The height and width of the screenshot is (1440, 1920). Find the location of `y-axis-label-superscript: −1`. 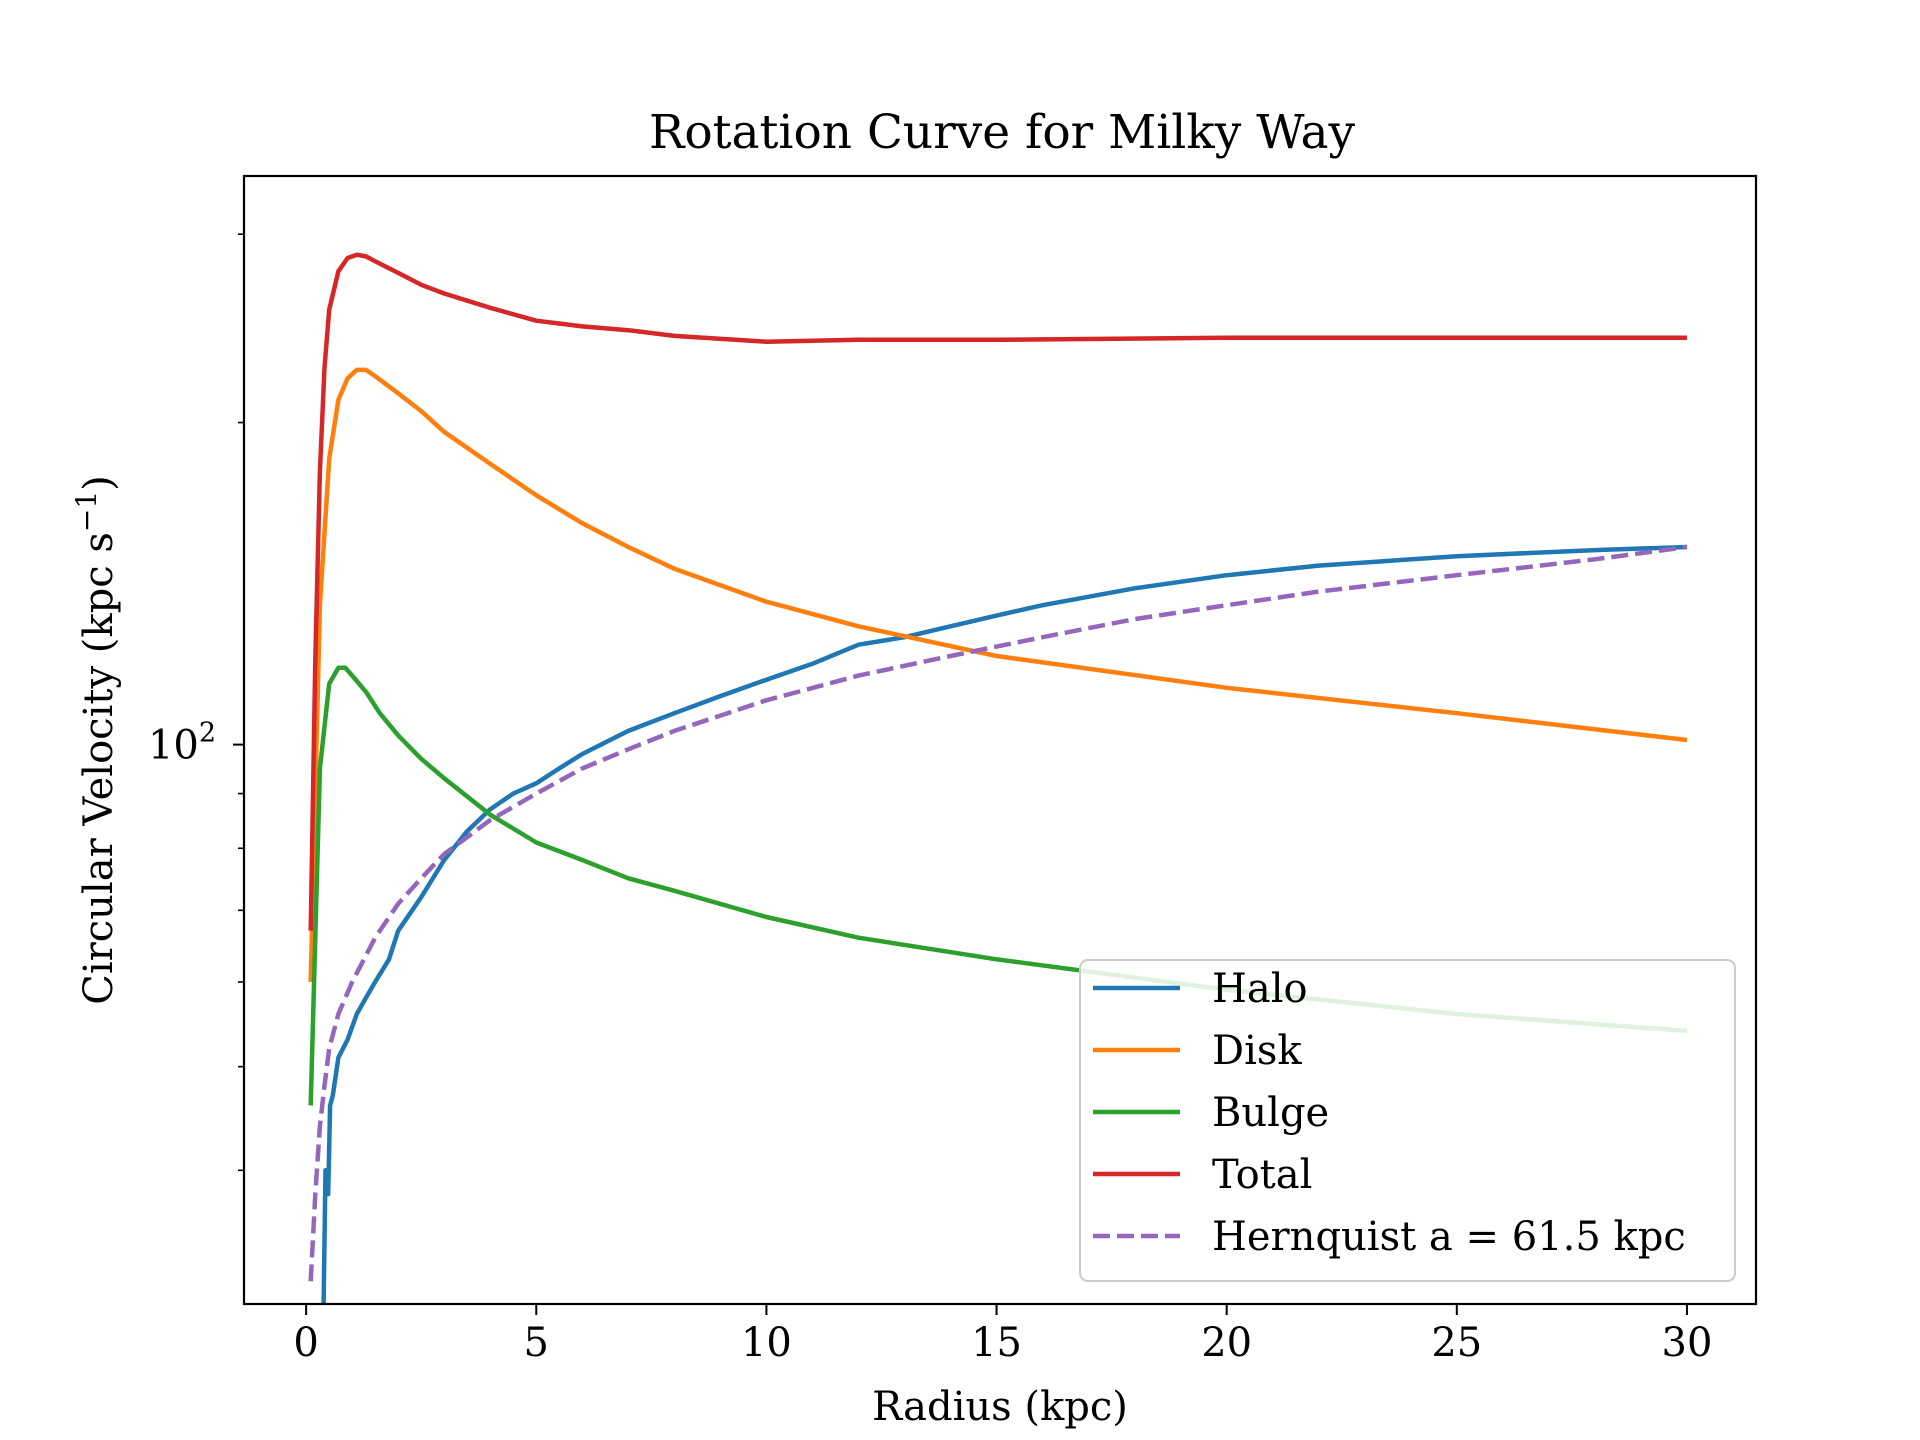

y-axis-label-superscript: −1 is located at coordinates (86, 511).